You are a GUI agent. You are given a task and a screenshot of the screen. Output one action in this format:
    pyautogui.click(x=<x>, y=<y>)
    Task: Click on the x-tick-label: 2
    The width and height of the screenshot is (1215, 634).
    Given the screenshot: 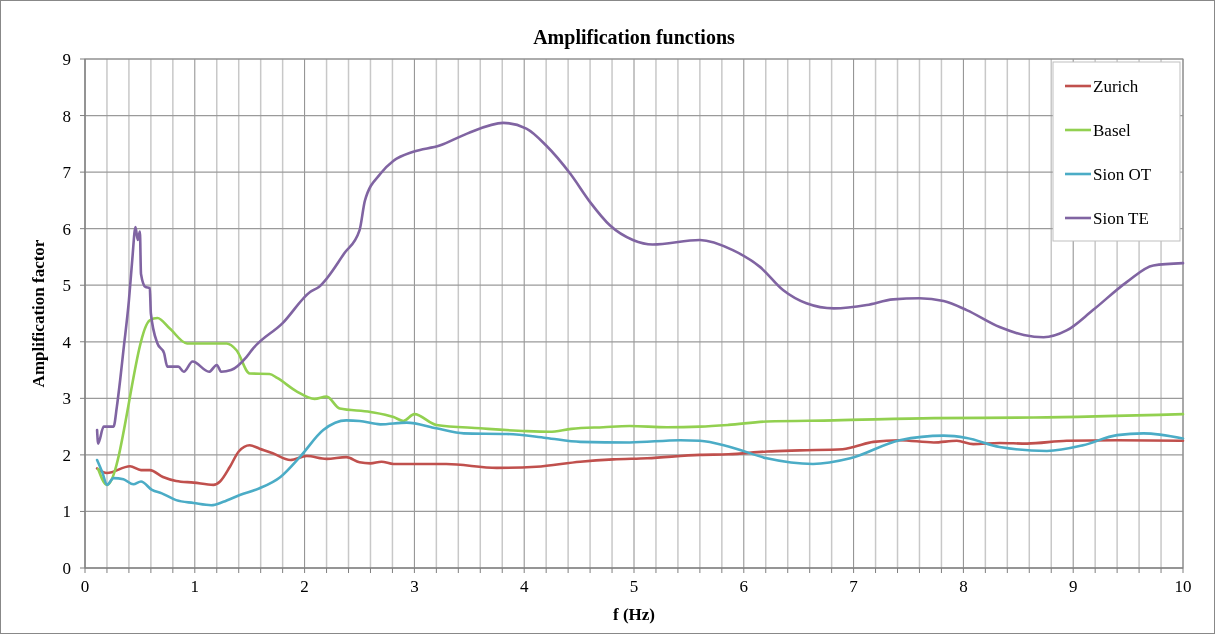 What is the action you would take?
    pyautogui.click(x=304, y=586)
    